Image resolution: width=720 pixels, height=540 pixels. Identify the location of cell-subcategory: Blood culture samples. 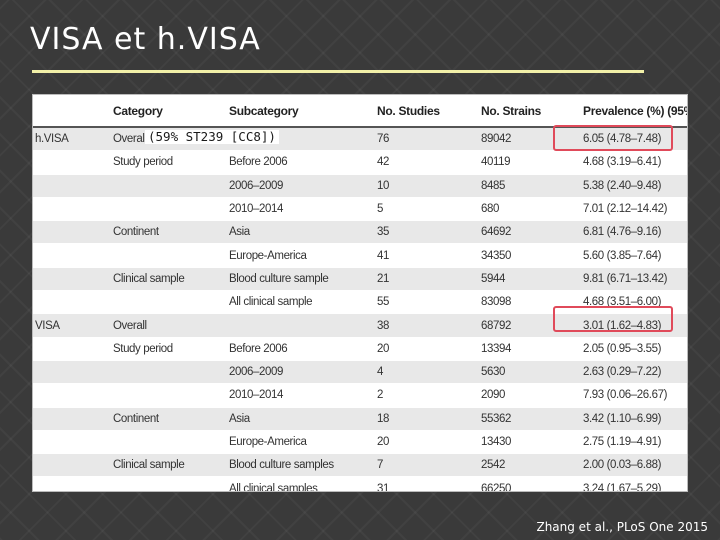
(297, 465).